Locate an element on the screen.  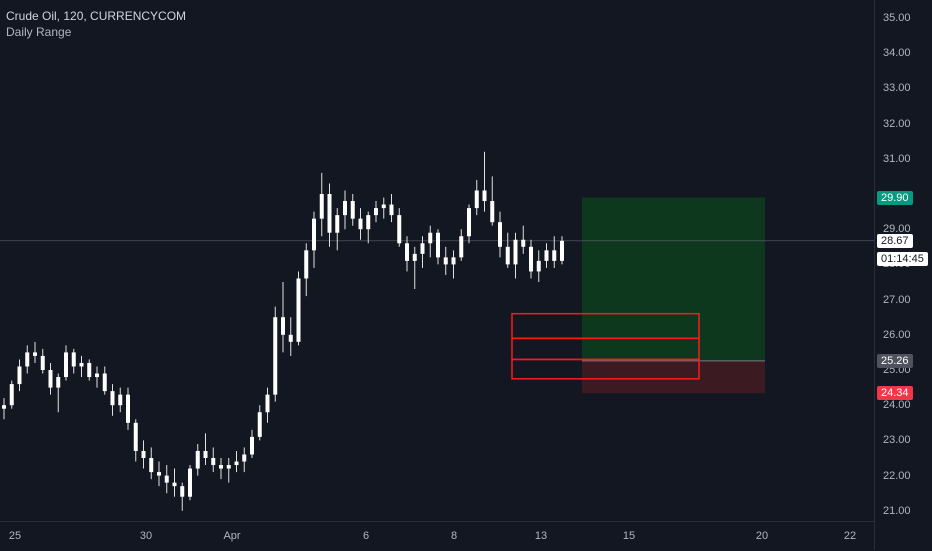
symbol-title: Crude Oil, 120, CURRENCYCOM is located at coordinates (96, 16).